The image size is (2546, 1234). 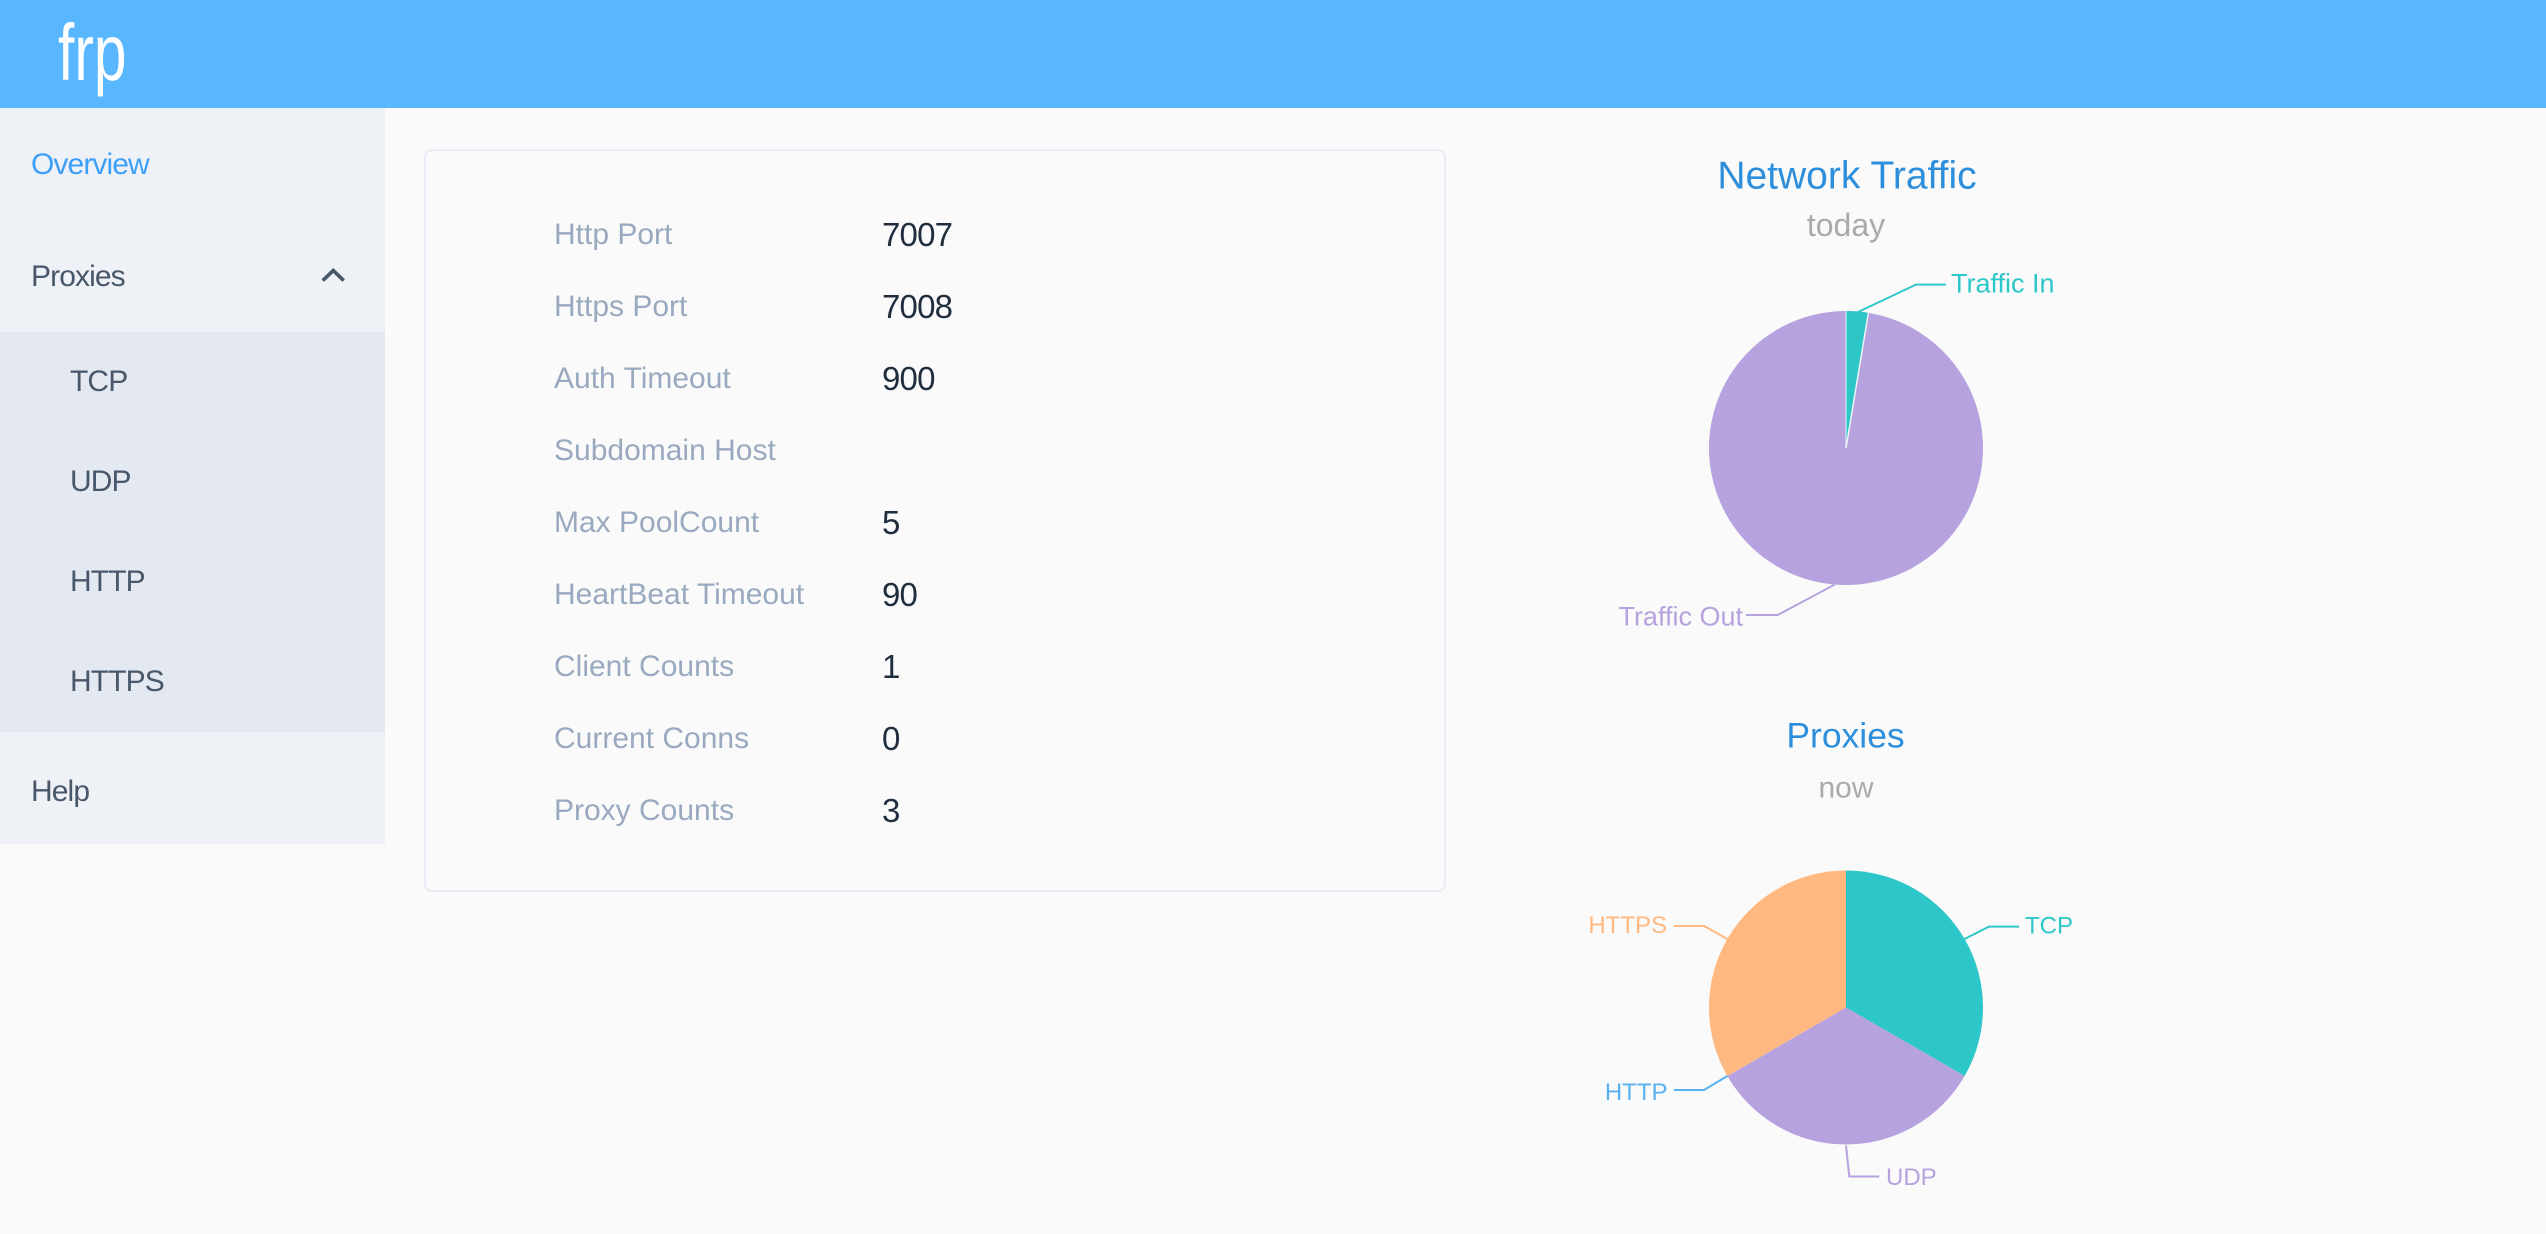 What do you see at coordinates (1627, 925) in the screenshot?
I see `svg-text: HTTPS` at bounding box center [1627, 925].